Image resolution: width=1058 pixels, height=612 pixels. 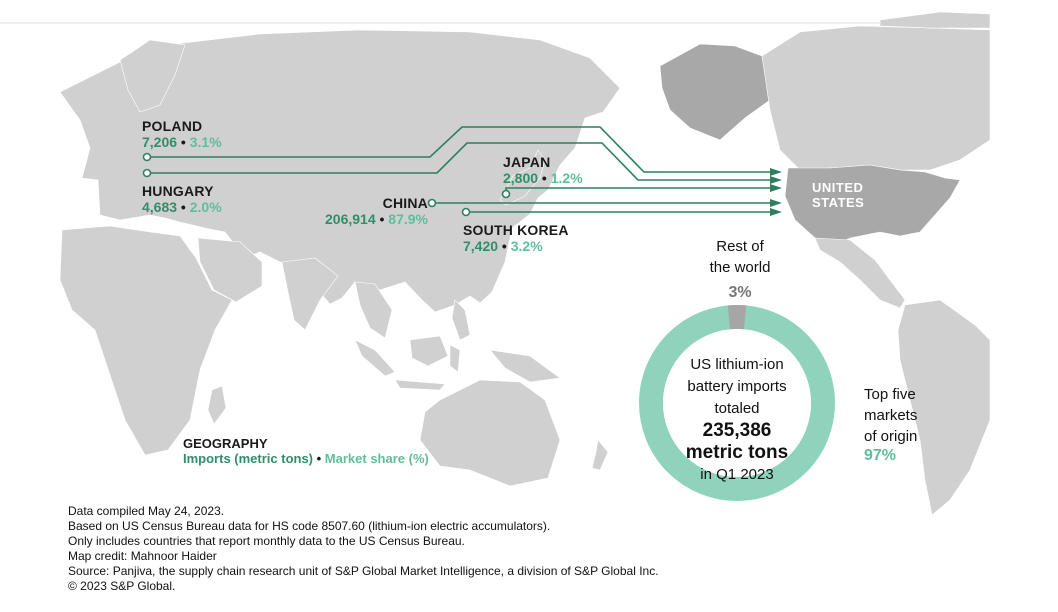 I want to click on route-arrowheads, so click(x=776, y=192).